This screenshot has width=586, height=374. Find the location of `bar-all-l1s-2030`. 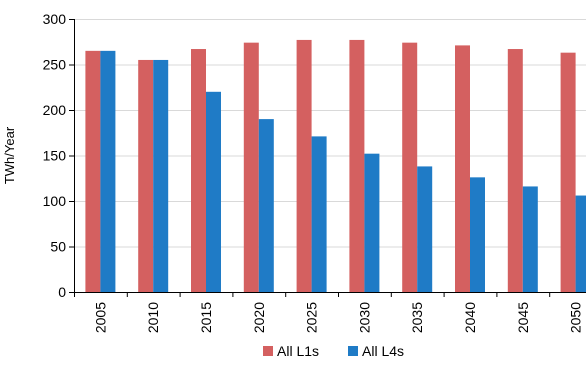

bar-all-l1s-2030 is located at coordinates (357, 166).